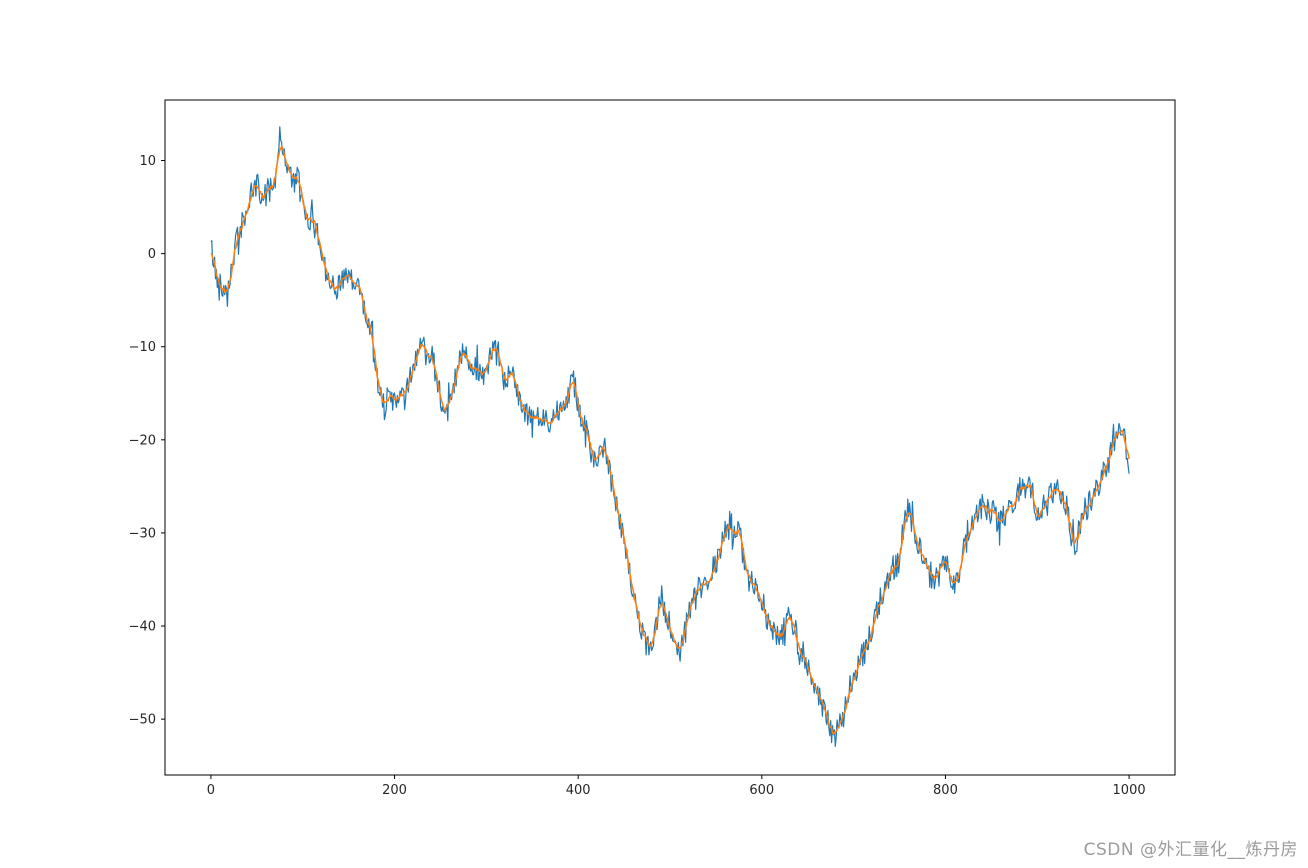 The height and width of the screenshot is (868, 1308). Describe the element at coordinates (945, 790) in the screenshot. I see `x-tick-label: 800` at that location.